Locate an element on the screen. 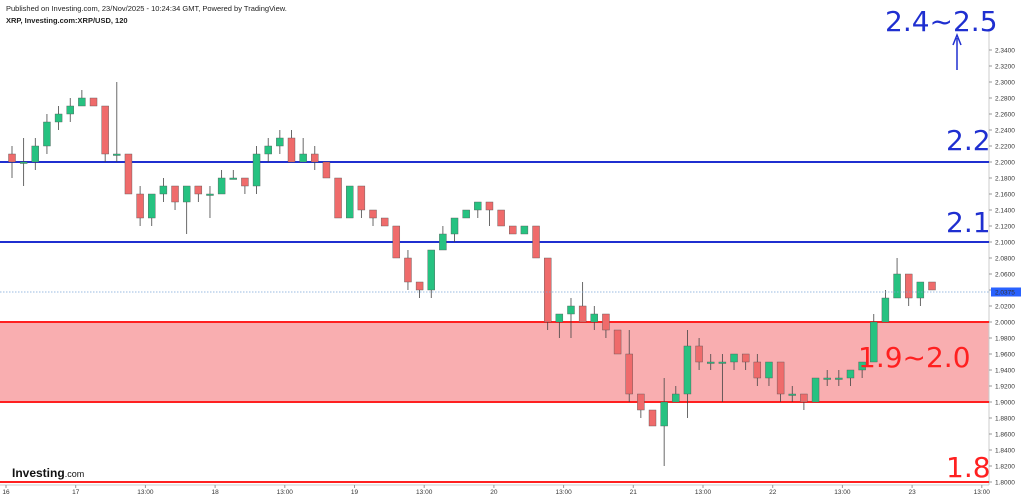 The height and width of the screenshot is (499, 1024). svg-text: Investing.com is located at coordinates (48, 473).